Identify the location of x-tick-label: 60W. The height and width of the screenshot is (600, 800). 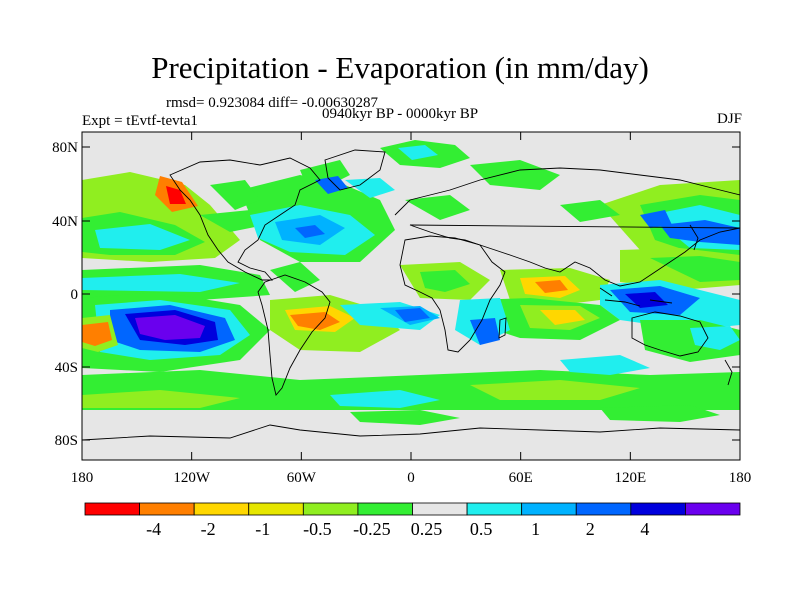
(302, 478).